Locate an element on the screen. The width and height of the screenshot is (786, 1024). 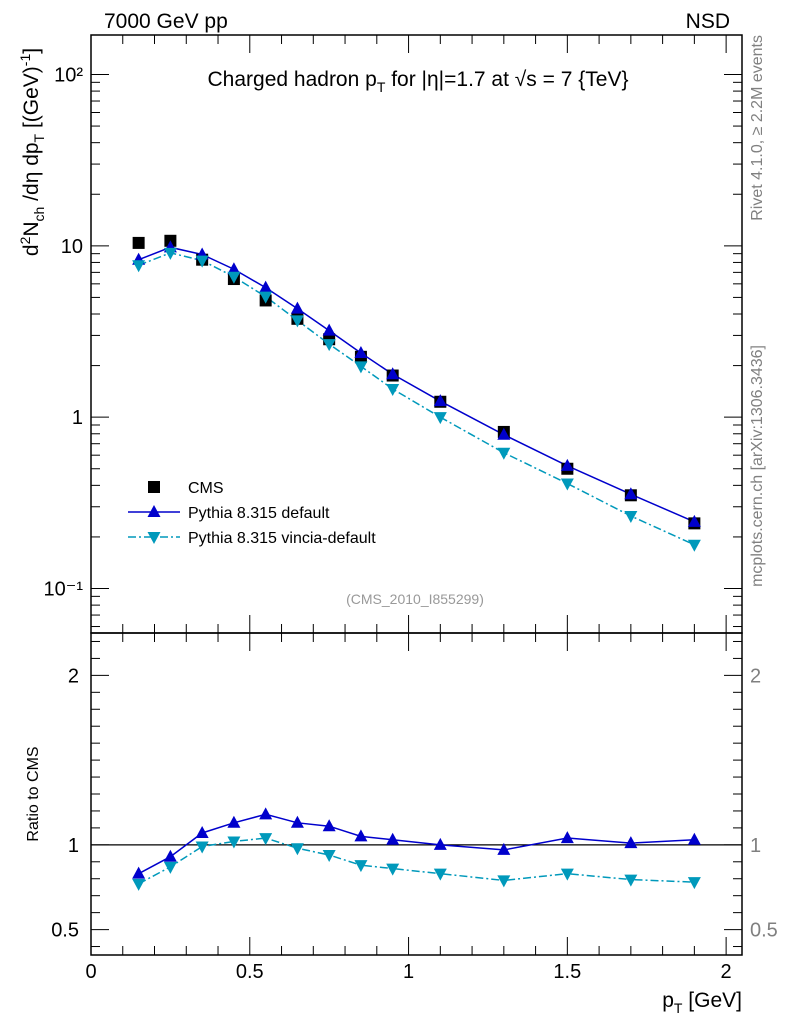
ratio-plot is located at coordinates (416, 849).